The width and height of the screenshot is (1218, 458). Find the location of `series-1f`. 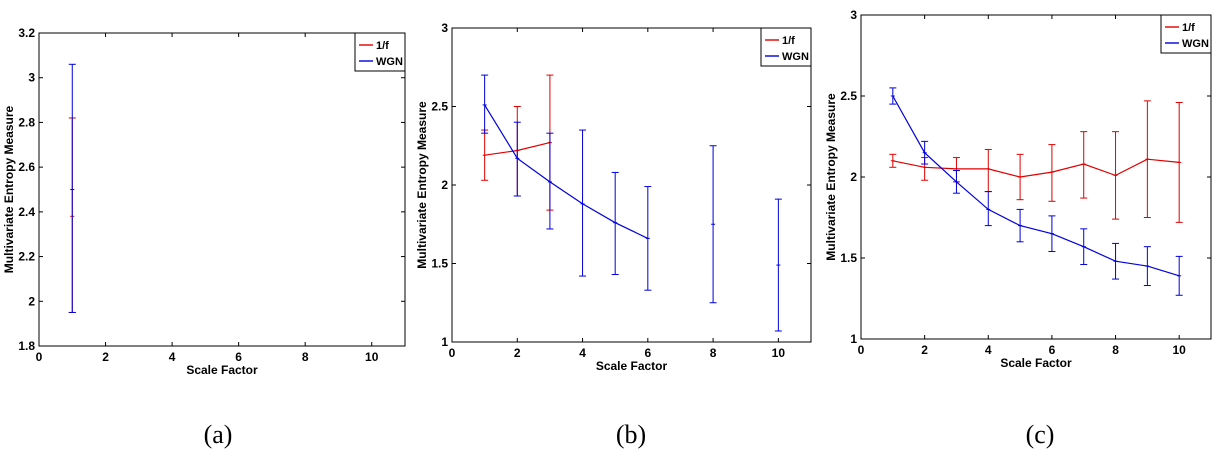

series-1f is located at coordinates (1036, 161).